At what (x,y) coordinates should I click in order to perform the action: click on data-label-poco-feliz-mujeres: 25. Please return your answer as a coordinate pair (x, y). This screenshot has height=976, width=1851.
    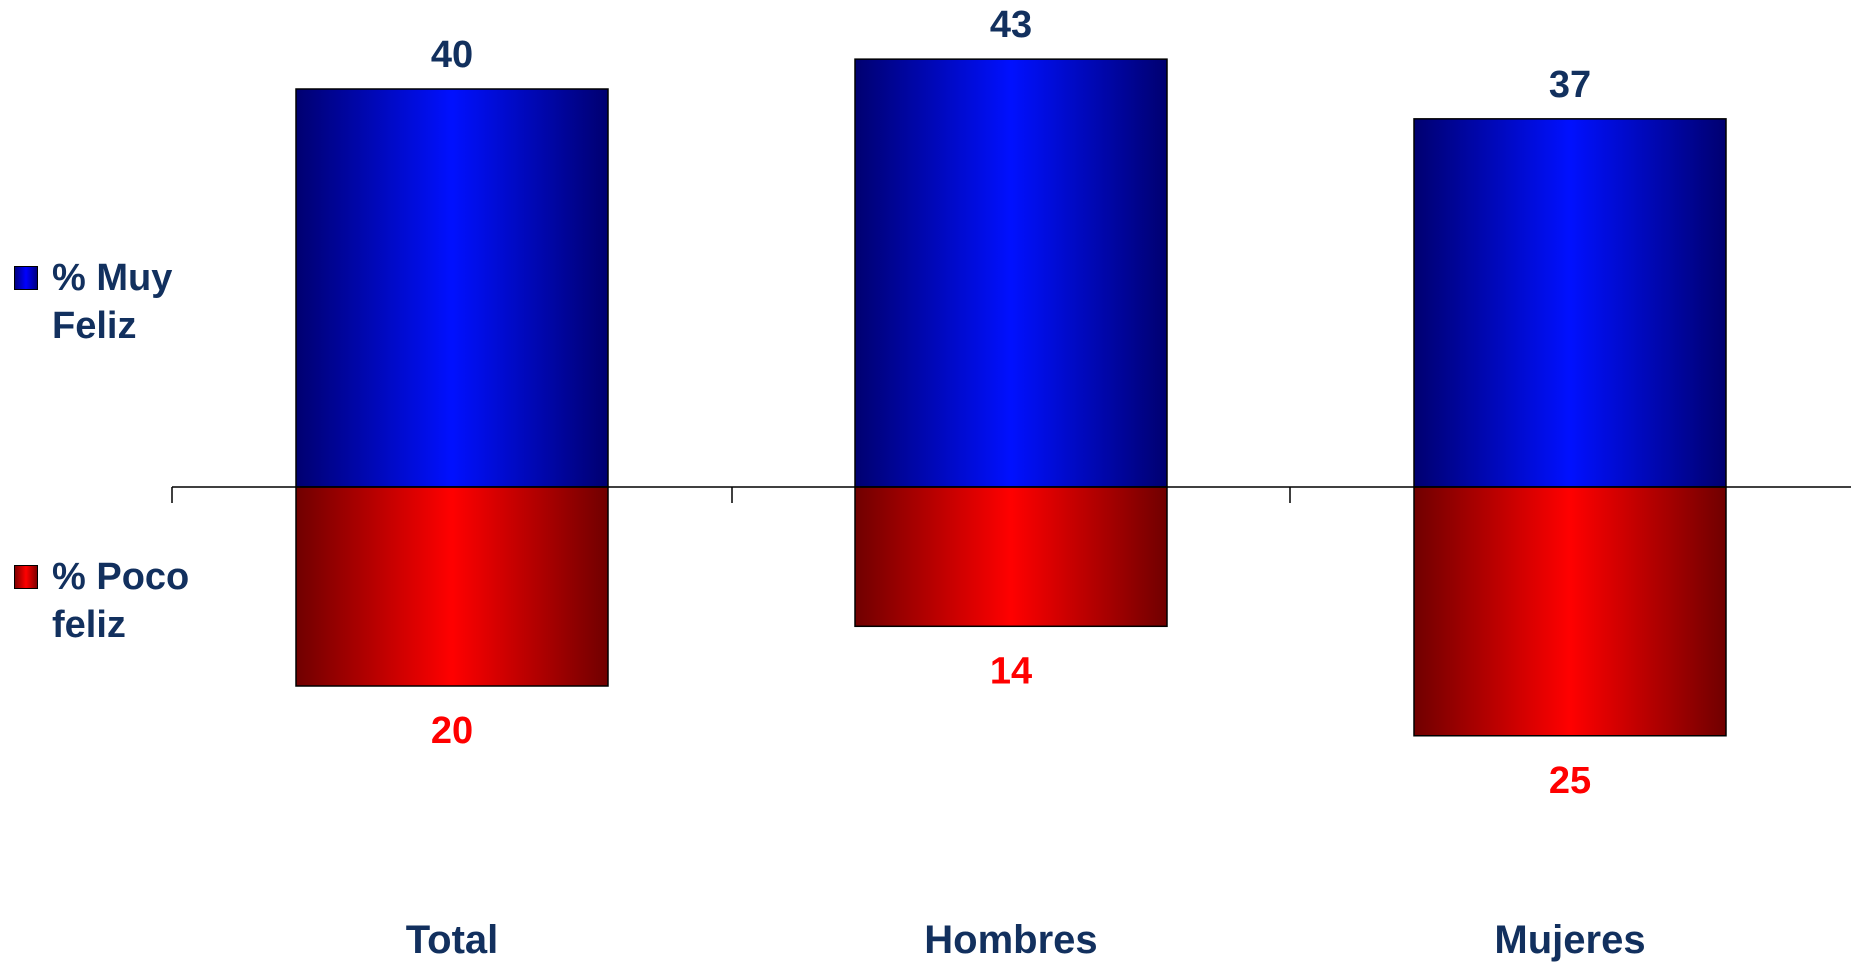
    Looking at the image, I should click on (1570, 781).